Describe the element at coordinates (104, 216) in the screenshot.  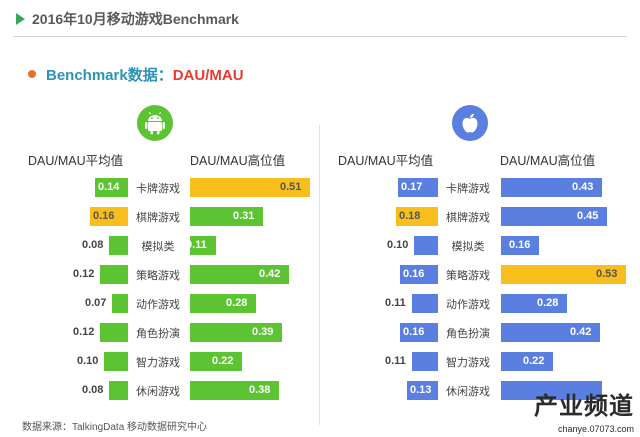
I see `android-avg-label: 0.16` at that location.